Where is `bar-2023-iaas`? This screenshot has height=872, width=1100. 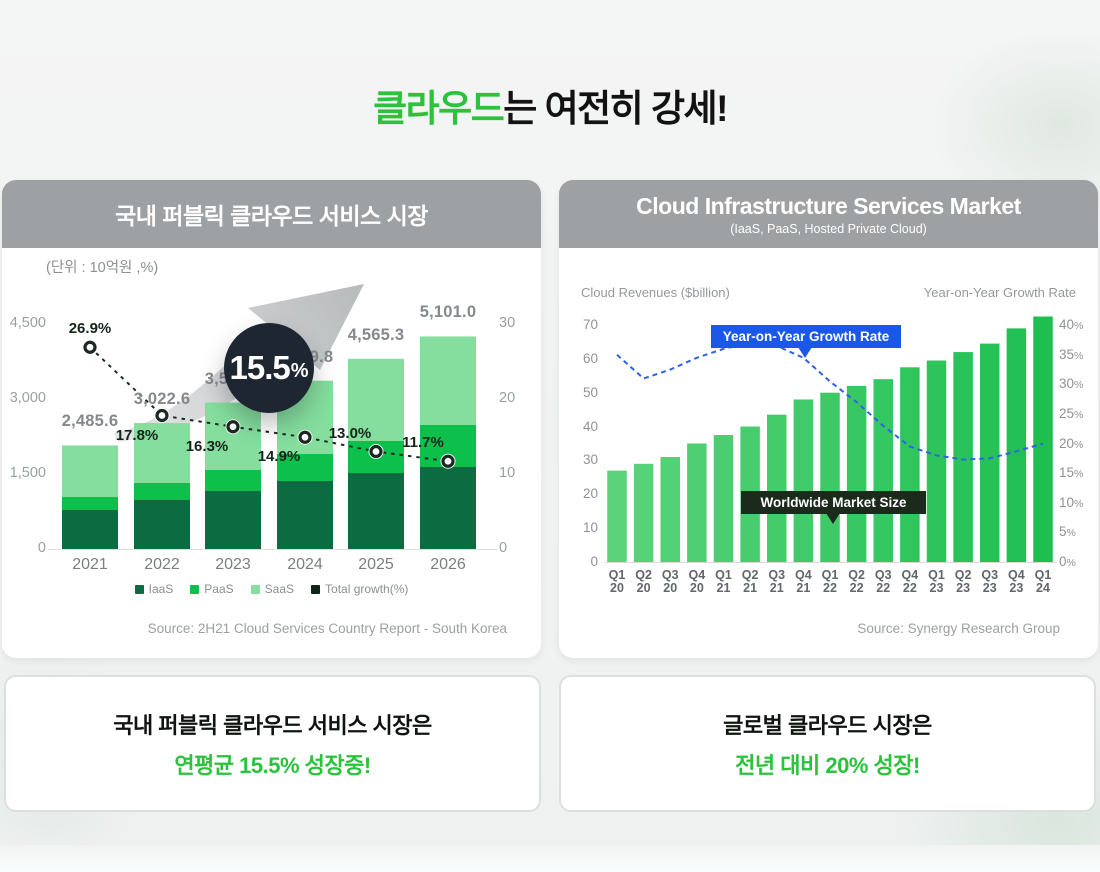 bar-2023-iaas is located at coordinates (233, 520).